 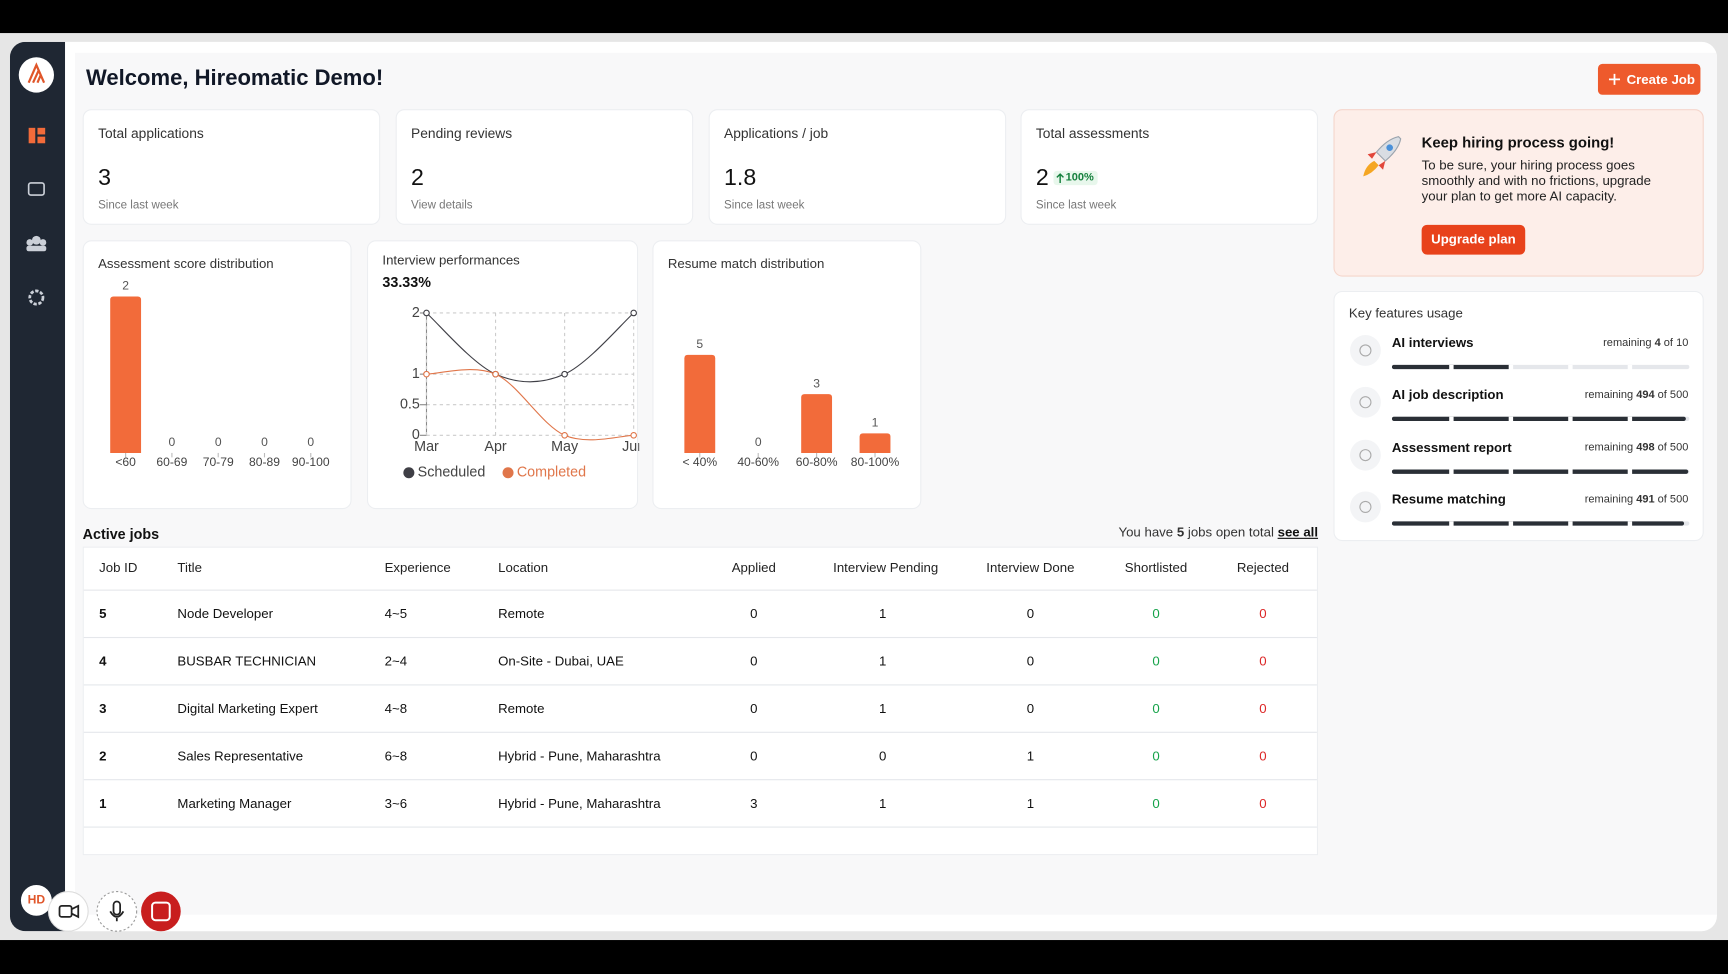 What do you see at coordinates (1218, 532) in the screenshot?
I see `jobs-summary: You have 5 jobs open total see all` at bounding box center [1218, 532].